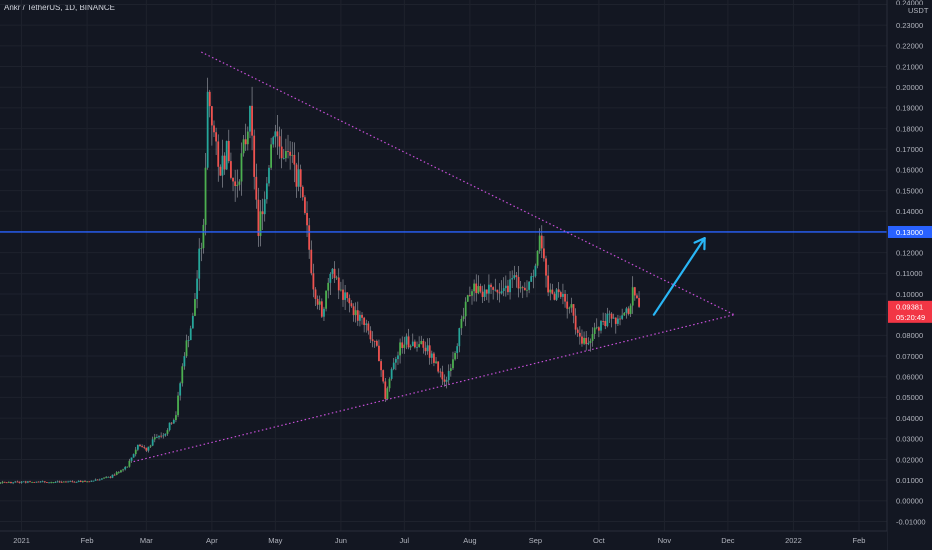 The image size is (932, 550). Describe the element at coordinates (728, 540) in the screenshot. I see `time-tick-label: Dec` at that location.